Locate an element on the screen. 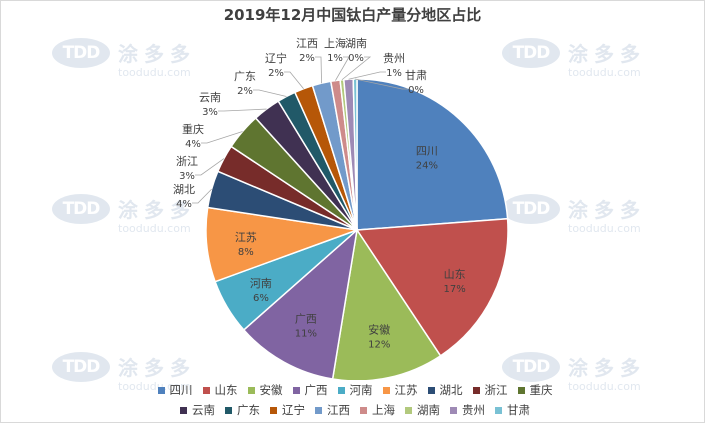 The height and width of the screenshot is (423, 705). legend-item: 广东 is located at coordinates (242, 410).